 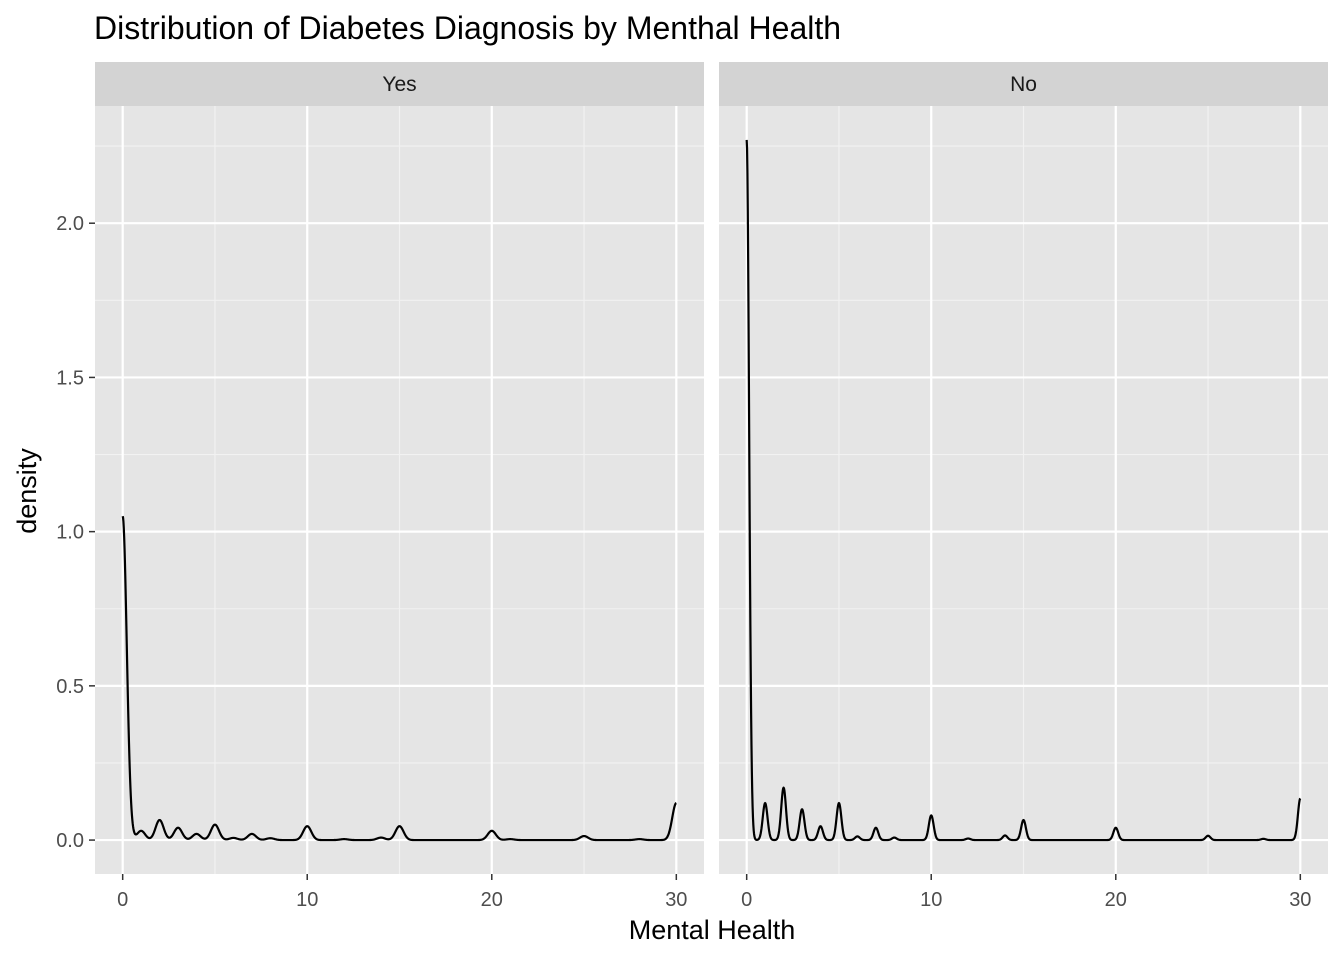 I want to click on density-line-yes, so click(x=399, y=678).